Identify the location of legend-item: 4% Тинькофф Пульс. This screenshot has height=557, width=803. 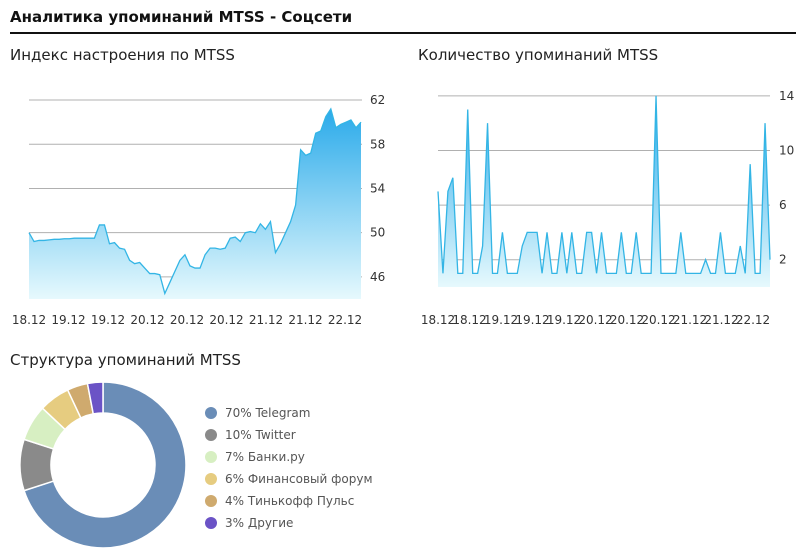
(289, 501).